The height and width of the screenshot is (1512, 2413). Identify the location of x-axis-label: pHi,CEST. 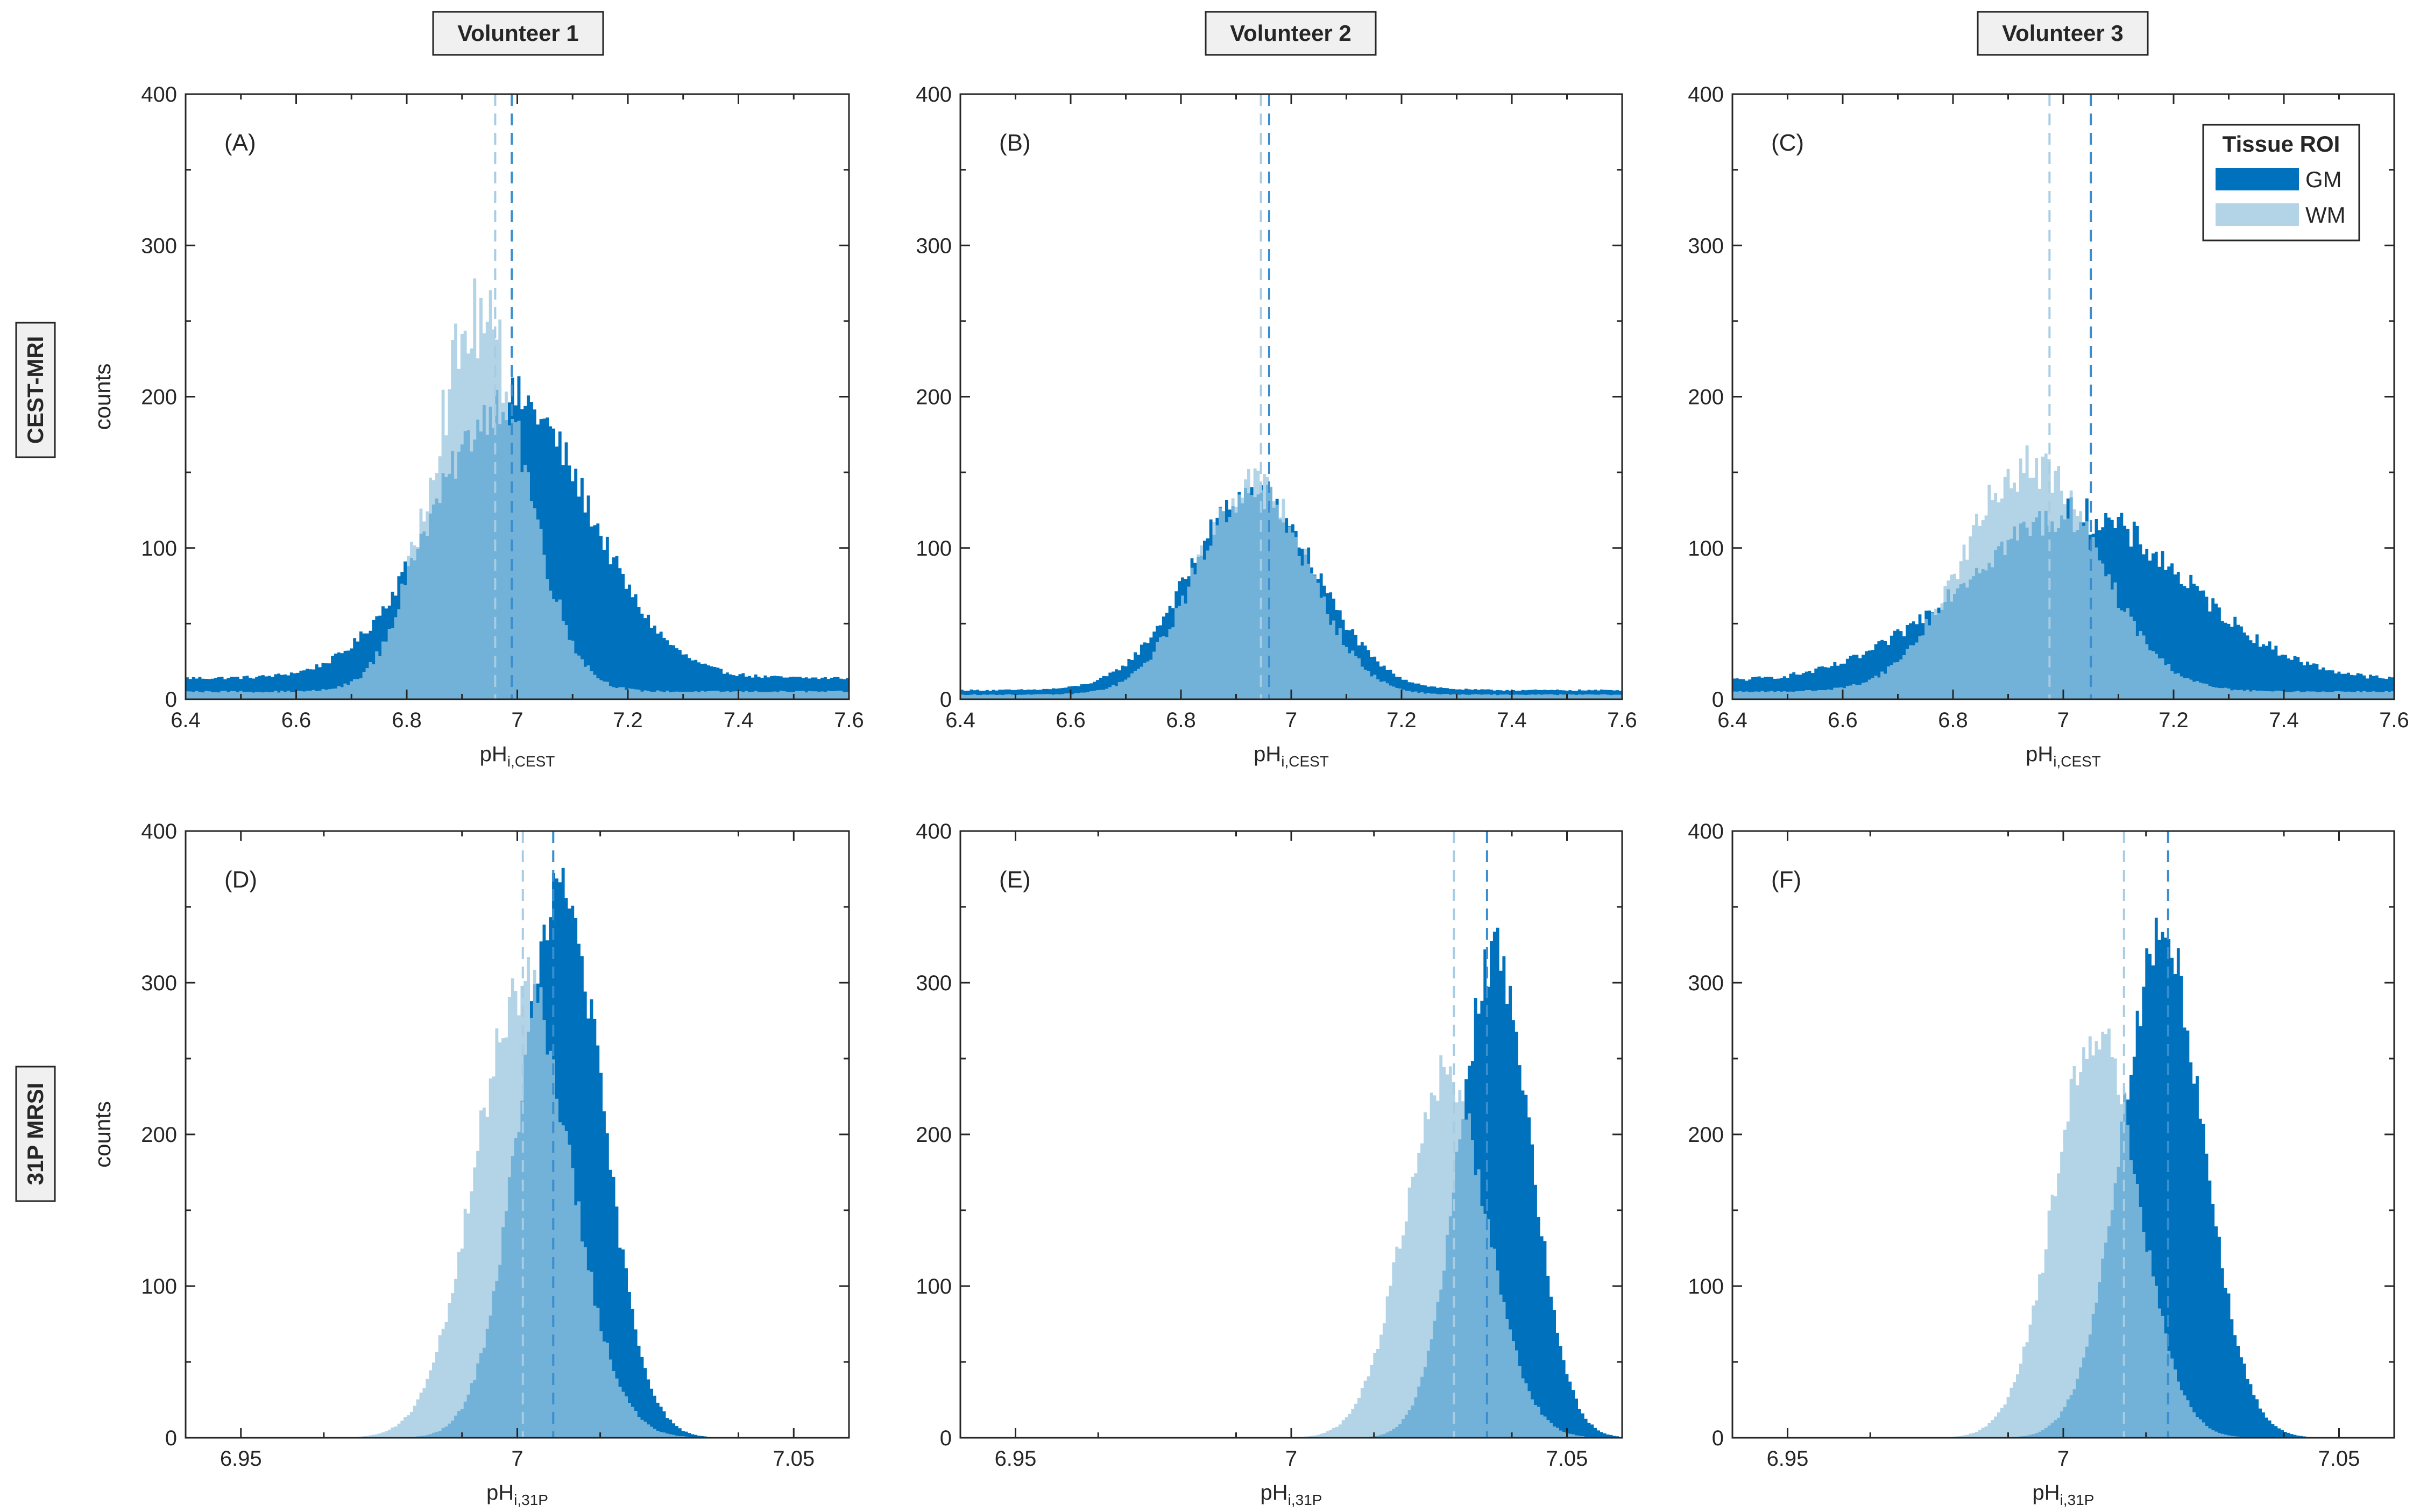
(517, 756).